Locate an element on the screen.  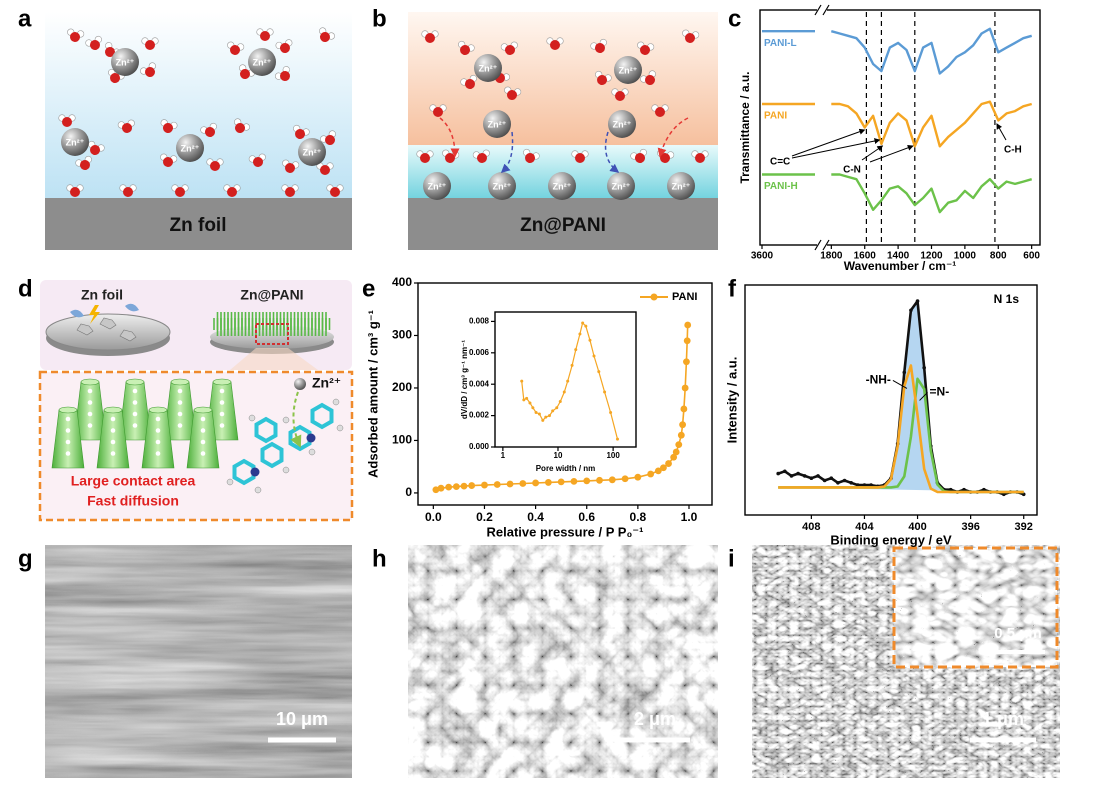
x-tick-label: 0.2 is located at coordinates (484, 517).